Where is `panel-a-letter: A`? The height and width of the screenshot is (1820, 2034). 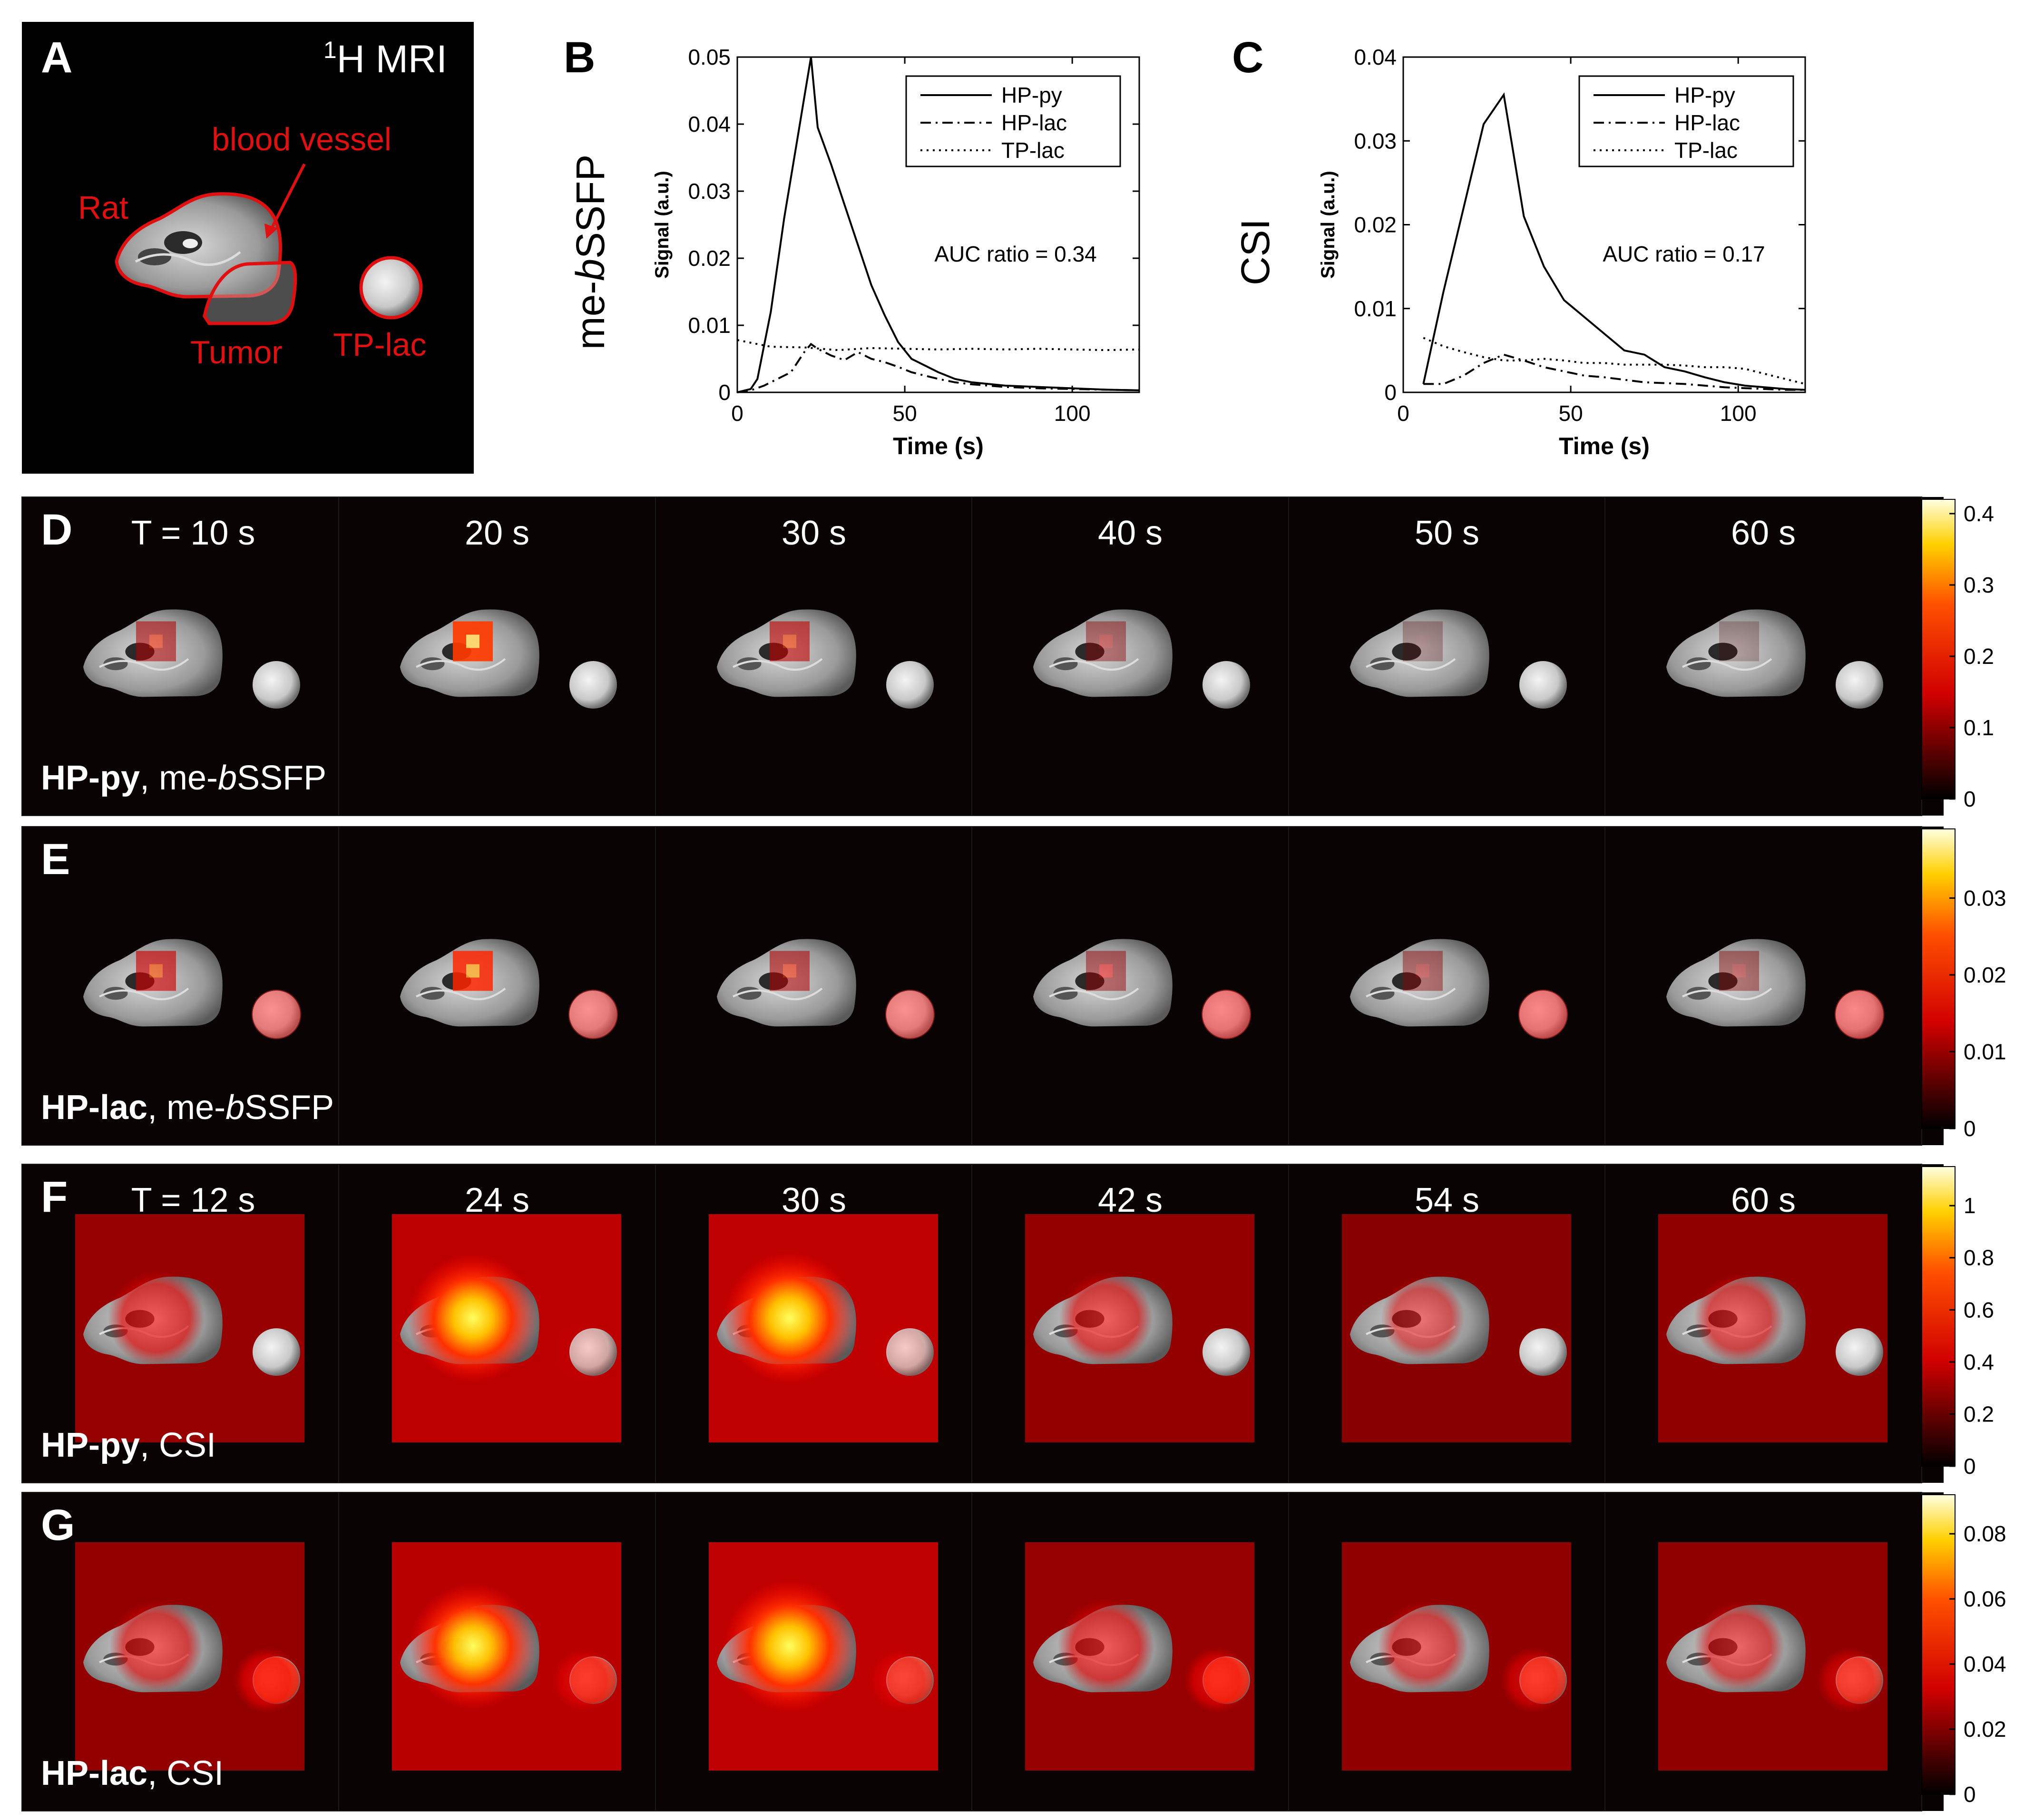 panel-a-letter: A is located at coordinates (56, 57).